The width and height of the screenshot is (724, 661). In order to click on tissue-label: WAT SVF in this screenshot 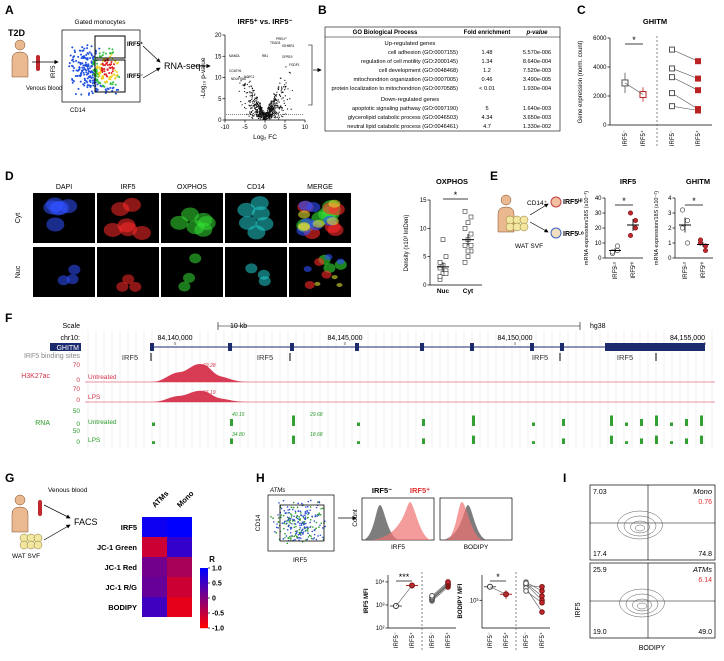, I will do `click(26, 556)`.